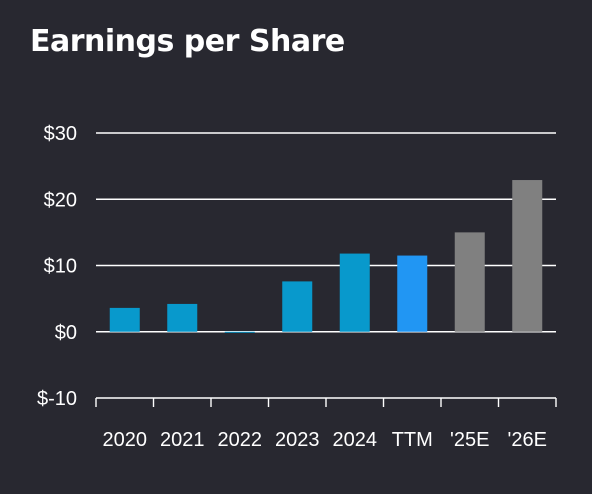 The height and width of the screenshot is (494, 592). Describe the element at coordinates (326, 402) in the screenshot. I see `x-axis` at that location.